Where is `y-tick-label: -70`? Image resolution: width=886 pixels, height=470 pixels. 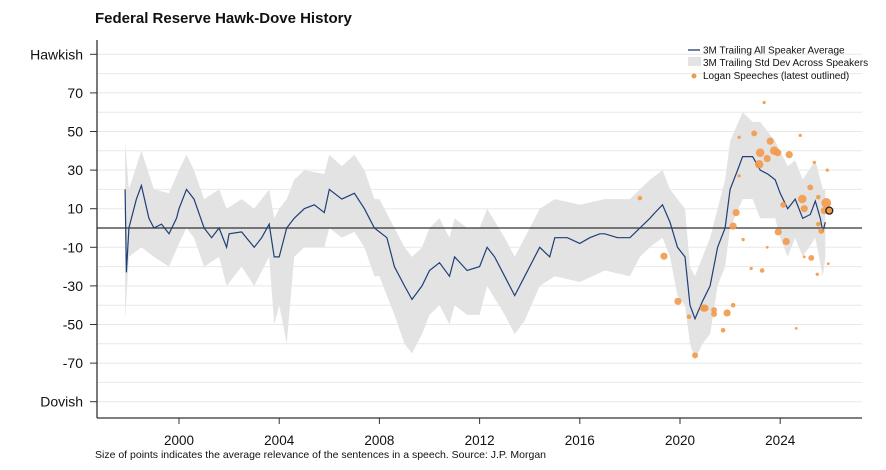
y-tick-label: -70 is located at coordinates (73, 363).